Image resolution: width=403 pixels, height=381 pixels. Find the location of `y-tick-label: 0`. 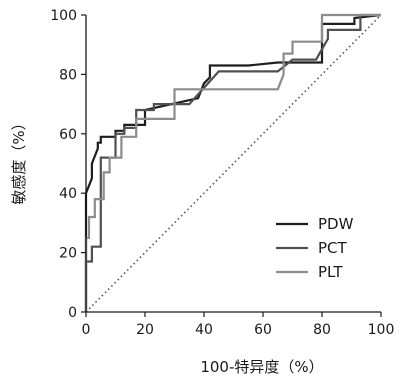

y-tick-label: 0 is located at coordinates (72, 313).